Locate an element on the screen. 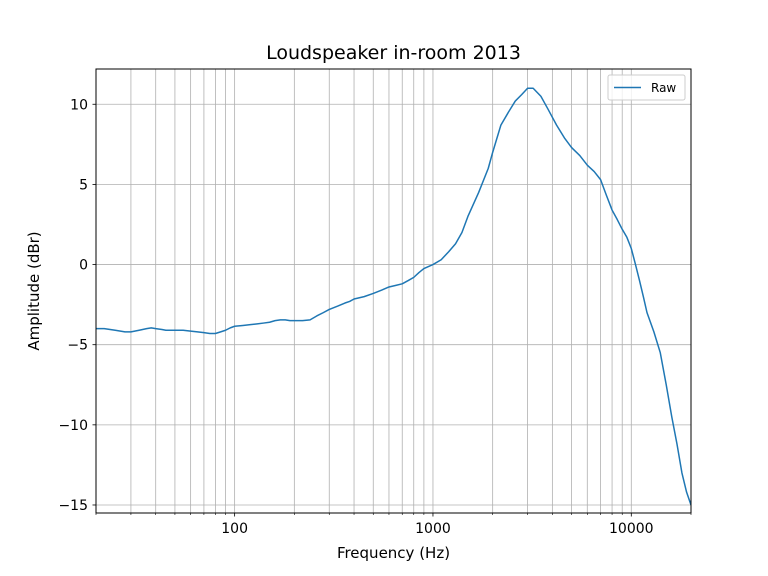  y-axis-label: Amplitude (dBr) is located at coordinates (34, 290).